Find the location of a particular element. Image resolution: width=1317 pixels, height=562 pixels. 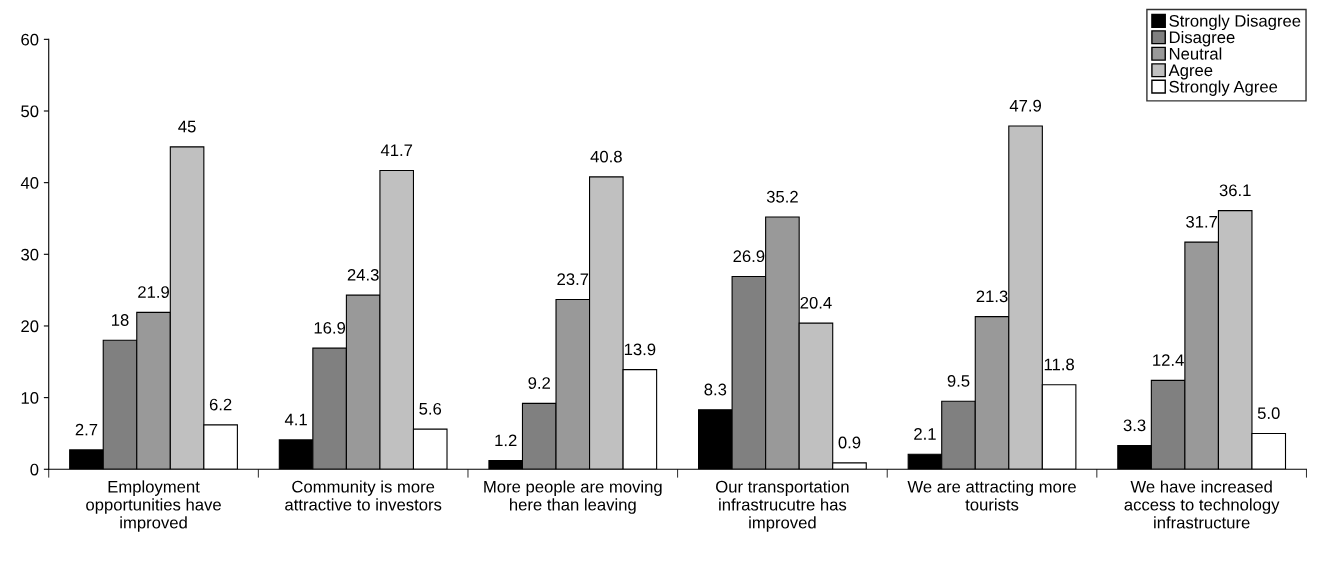

data-label: 12.4 is located at coordinates (1168, 360).